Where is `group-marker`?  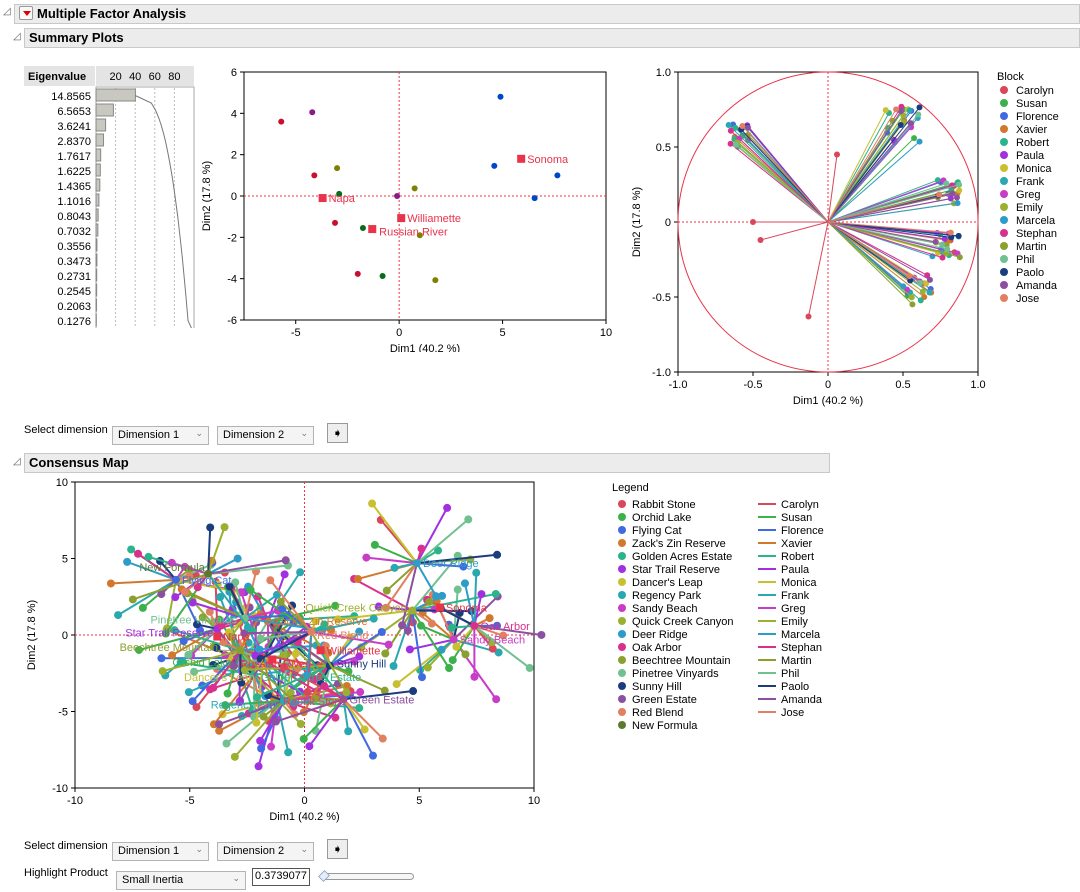 group-marker is located at coordinates (272, 659).